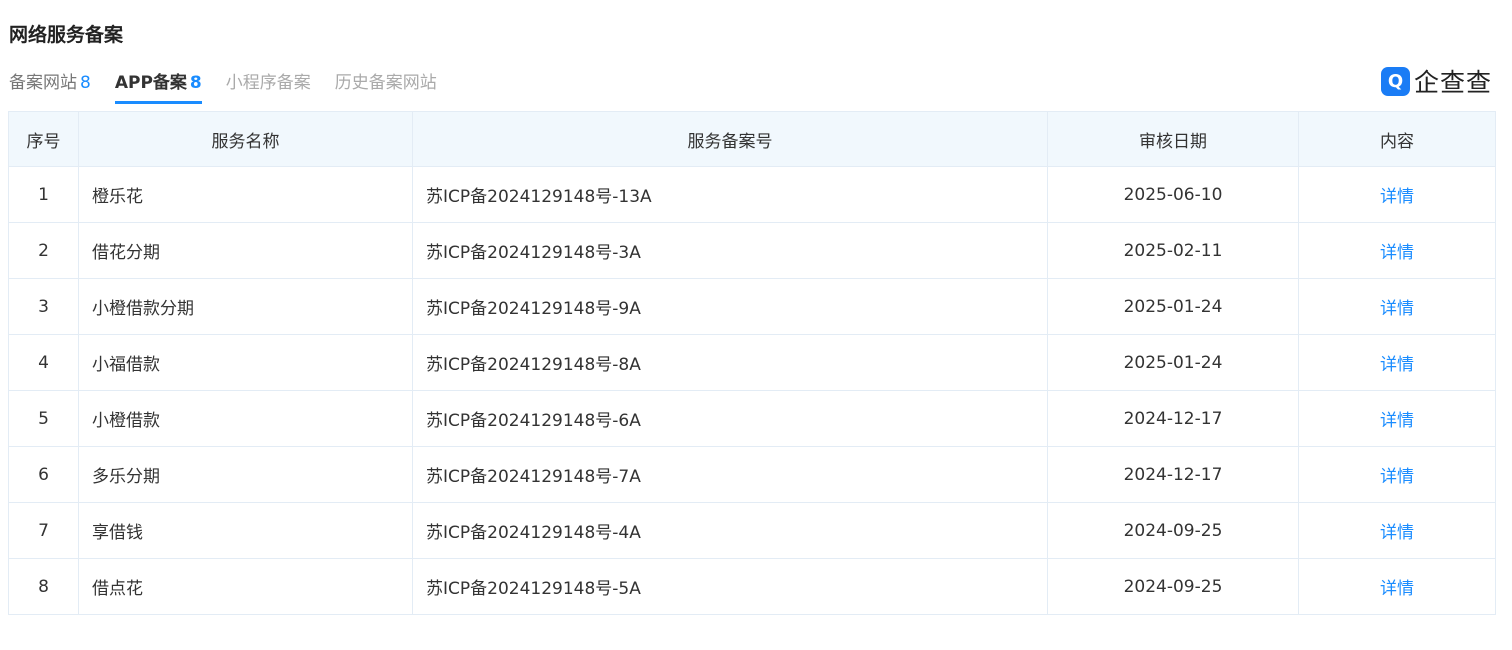 The width and height of the screenshot is (1512, 650). Describe the element at coordinates (268, 83) in the screenshot. I see `tab-label: 小程序备案` at that location.